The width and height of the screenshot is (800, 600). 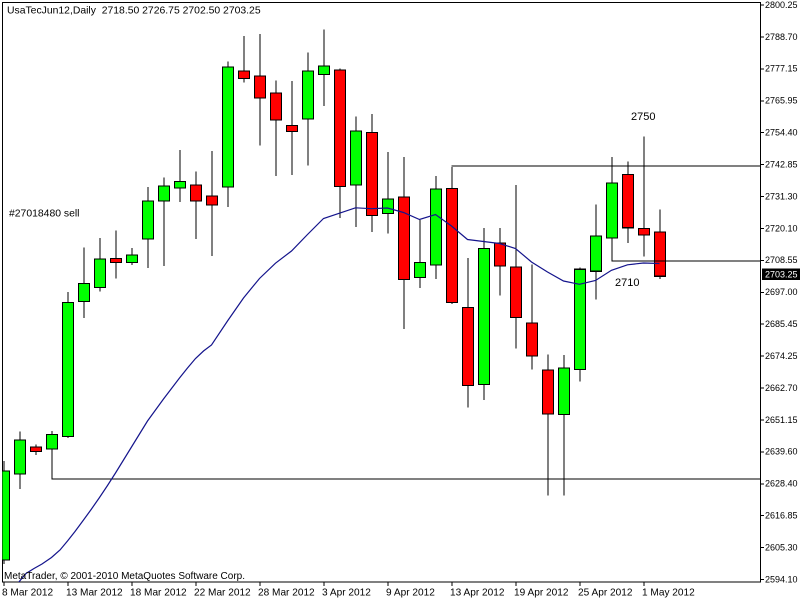 I want to click on svg-text: 19 Apr 2012, so click(x=541, y=593).